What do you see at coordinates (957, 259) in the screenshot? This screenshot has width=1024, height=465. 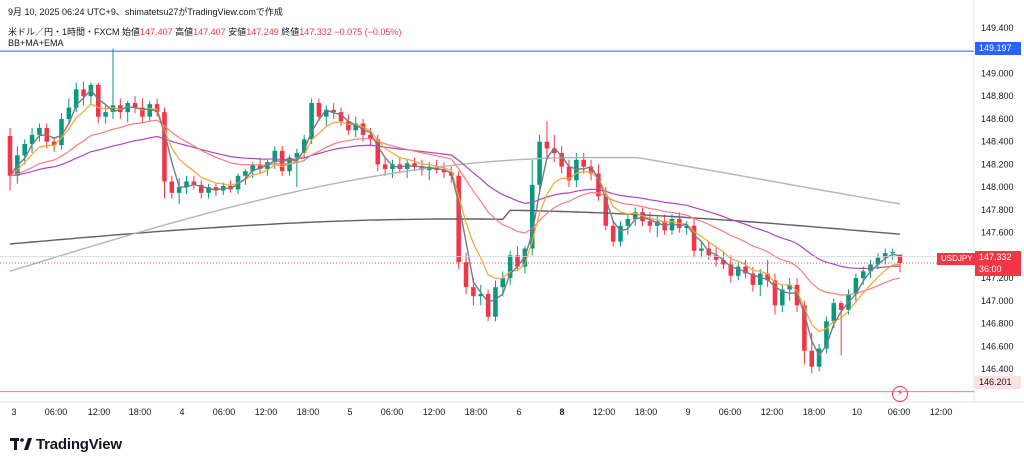 I see `symbol-tag: USDJPY` at bounding box center [957, 259].